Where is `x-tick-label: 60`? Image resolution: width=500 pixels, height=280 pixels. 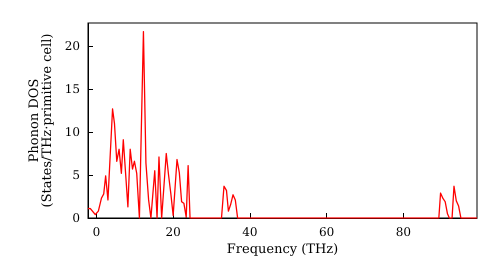 x-tick-label: 60 is located at coordinates (326, 232).